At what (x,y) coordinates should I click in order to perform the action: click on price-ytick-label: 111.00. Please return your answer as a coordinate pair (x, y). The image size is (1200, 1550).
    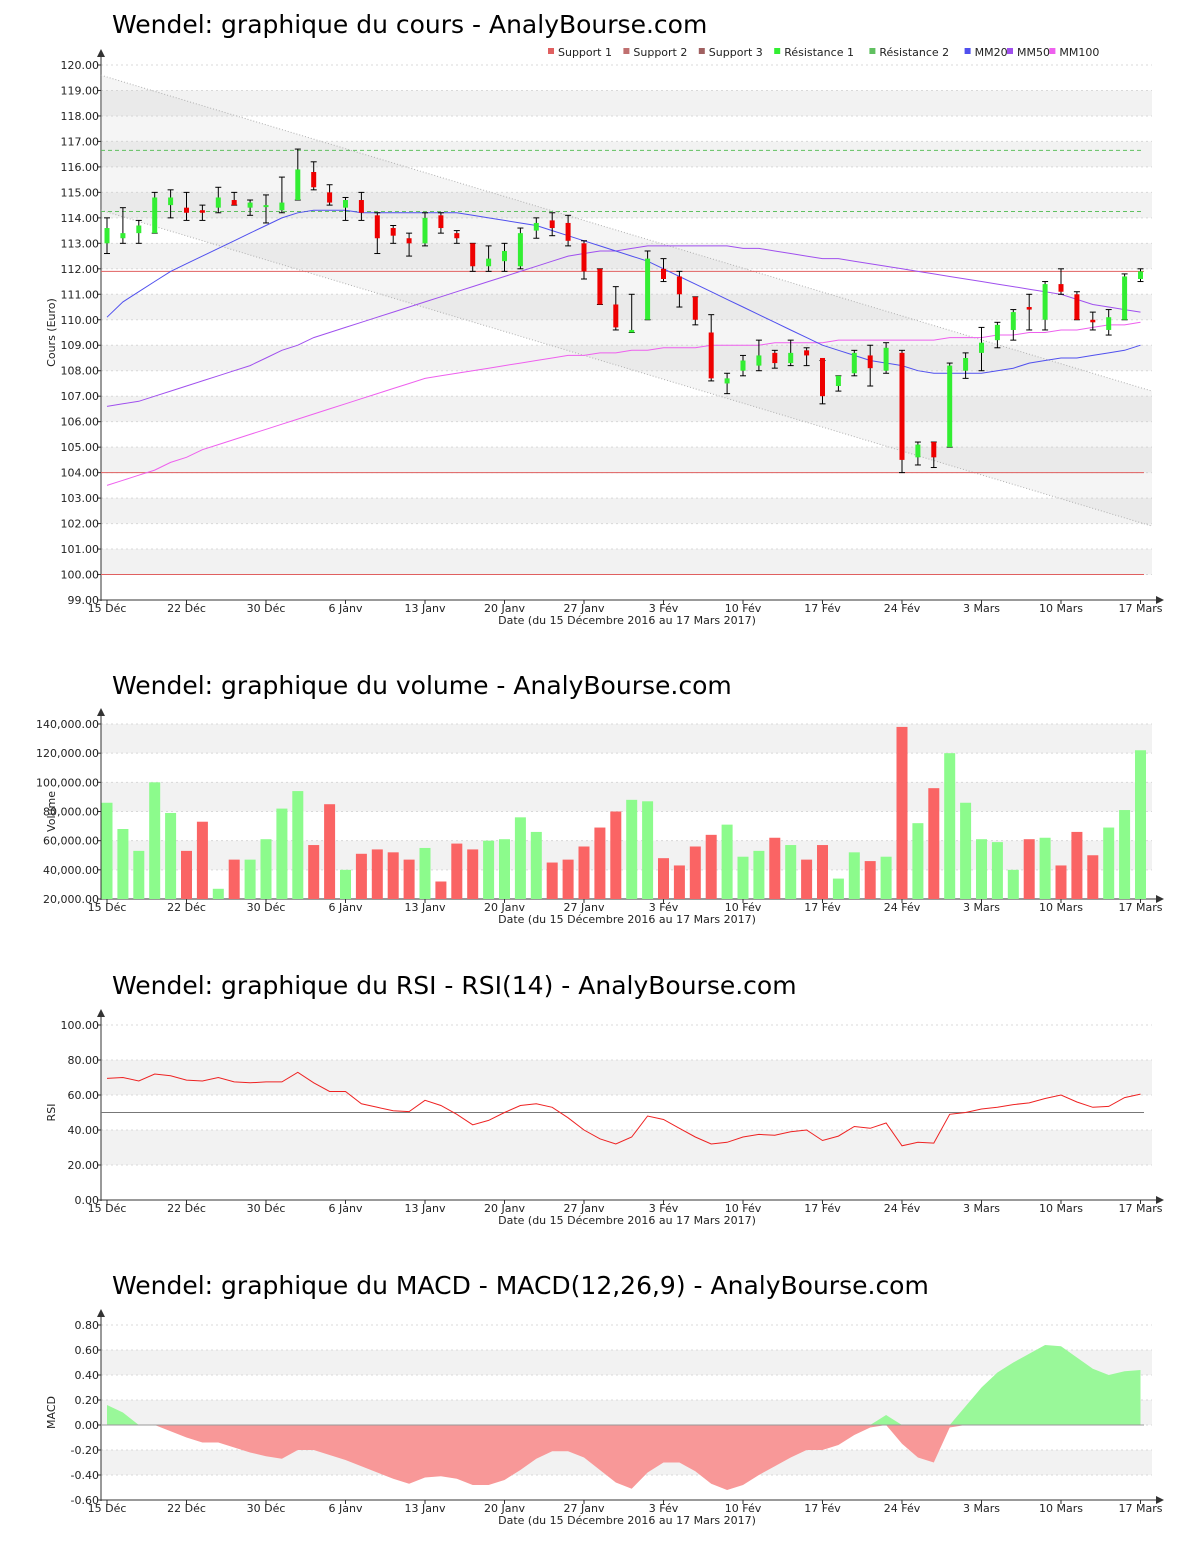
    Looking at the image, I should click on (80, 294).